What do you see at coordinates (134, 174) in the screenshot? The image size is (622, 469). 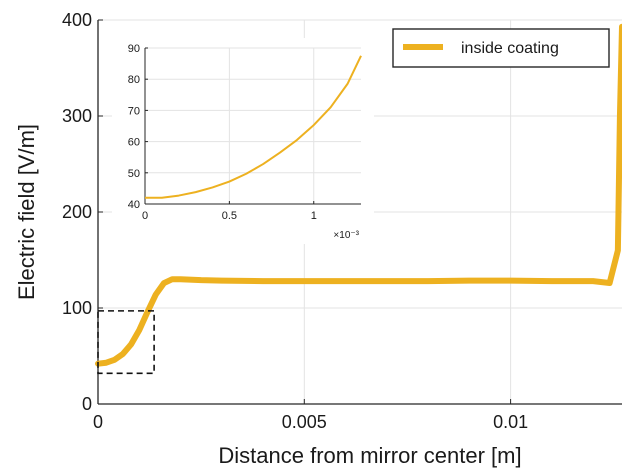 I see `inset-y-tick-label: 50` at bounding box center [134, 174].